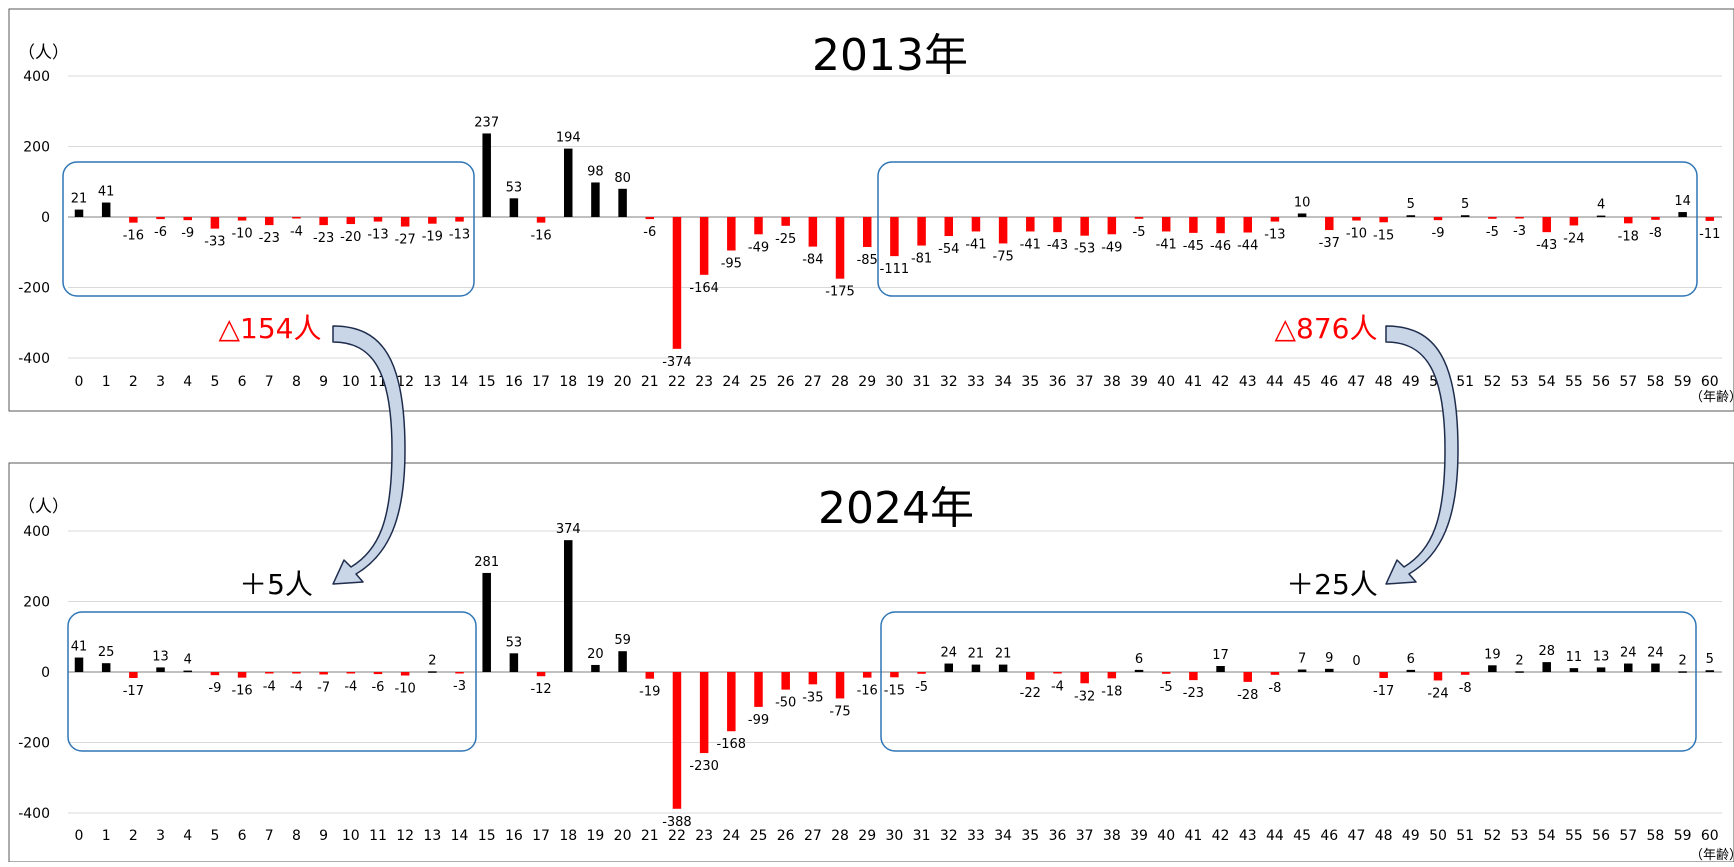  What do you see at coordinates (1655, 653) in the screenshot?
I see `data-label-age-58: 24` at bounding box center [1655, 653].